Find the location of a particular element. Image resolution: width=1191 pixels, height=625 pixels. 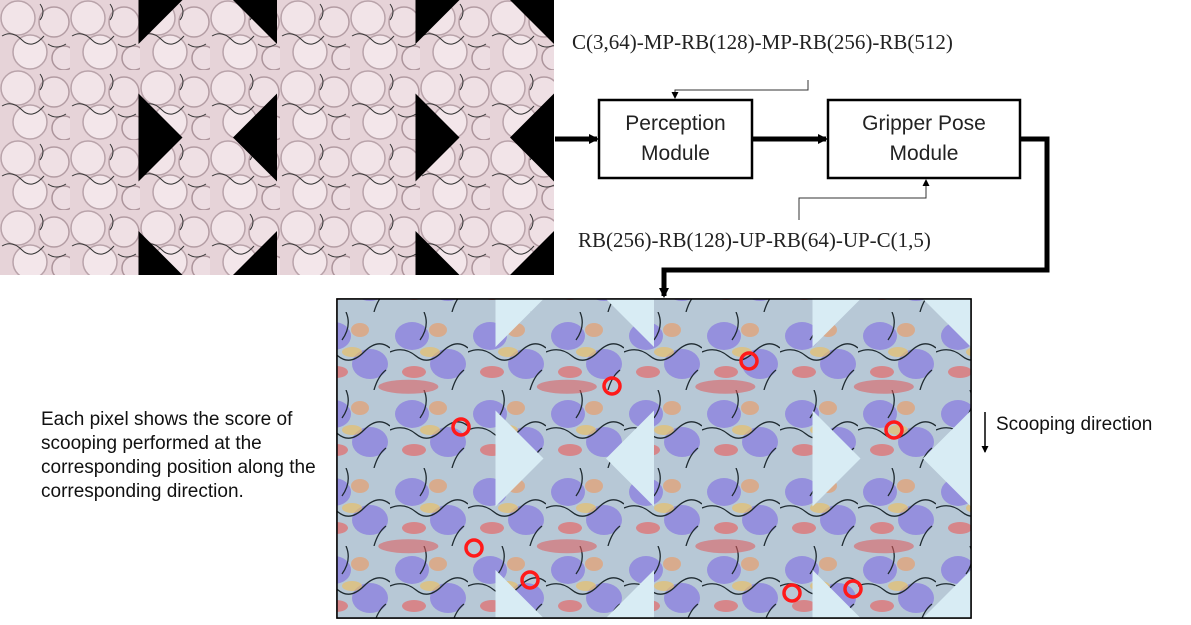

scooping-direction-label: Scooping direction is located at coordinates (1074, 424).